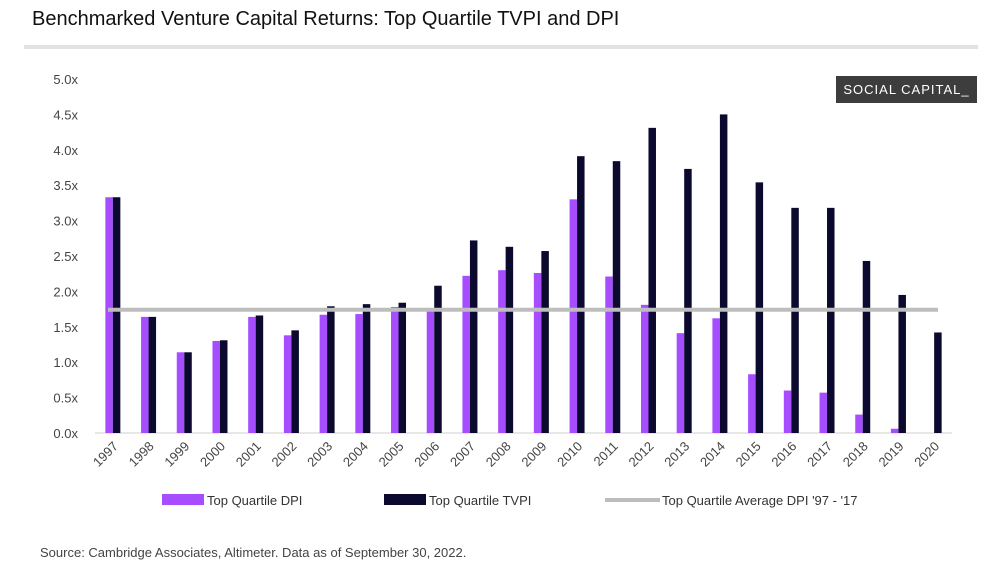 The width and height of the screenshot is (988, 583). What do you see at coordinates (65, 362) in the screenshot?
I see `y-tick-label: 1.0x` at bounding box center [65, 362].